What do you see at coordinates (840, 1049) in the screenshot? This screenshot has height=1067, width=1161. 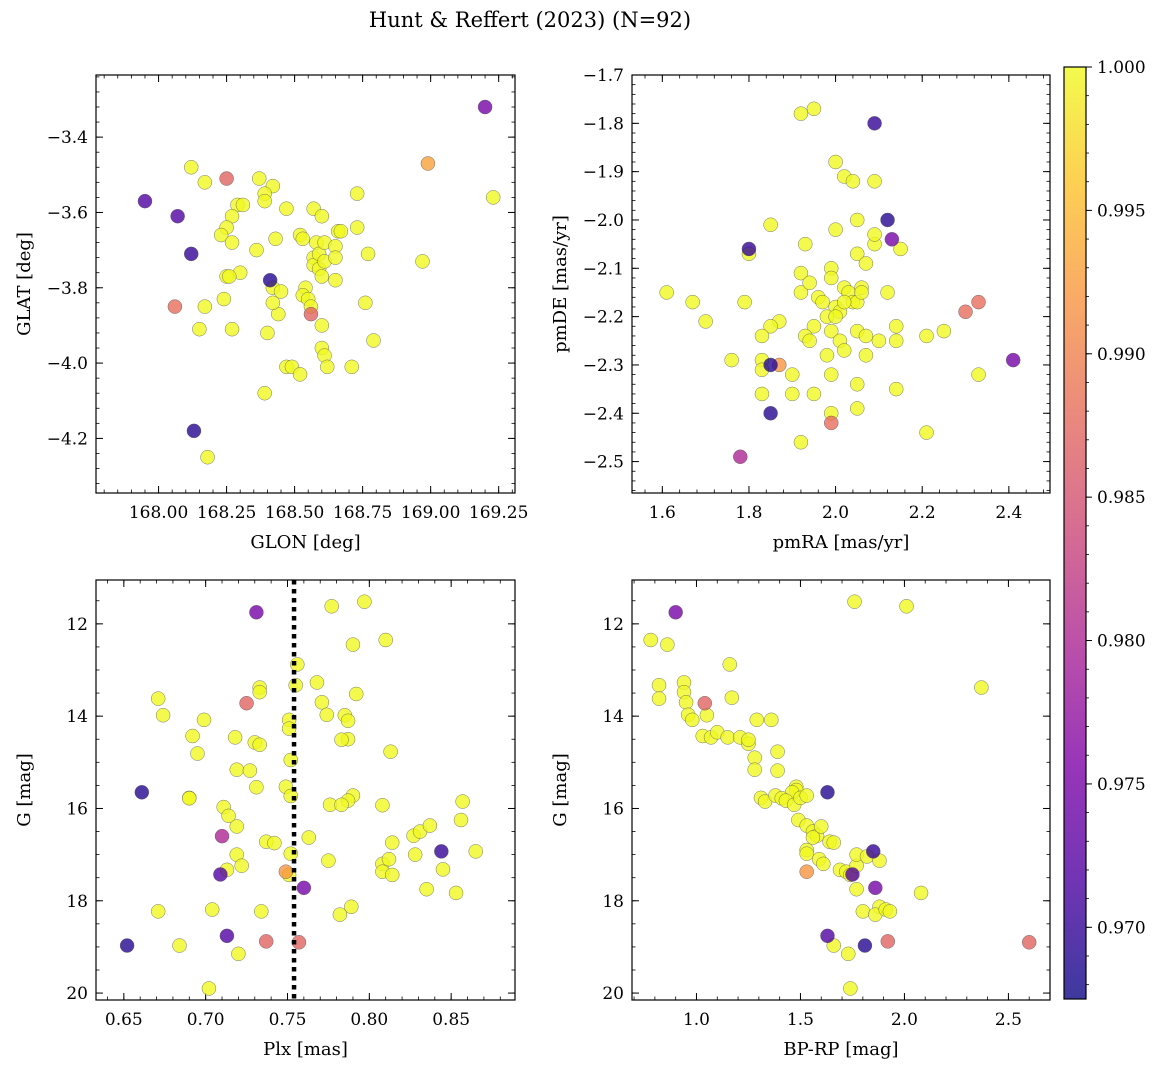 I see `x-axis-label: BP-RP [mag]` at bounding box center [840, 1049].